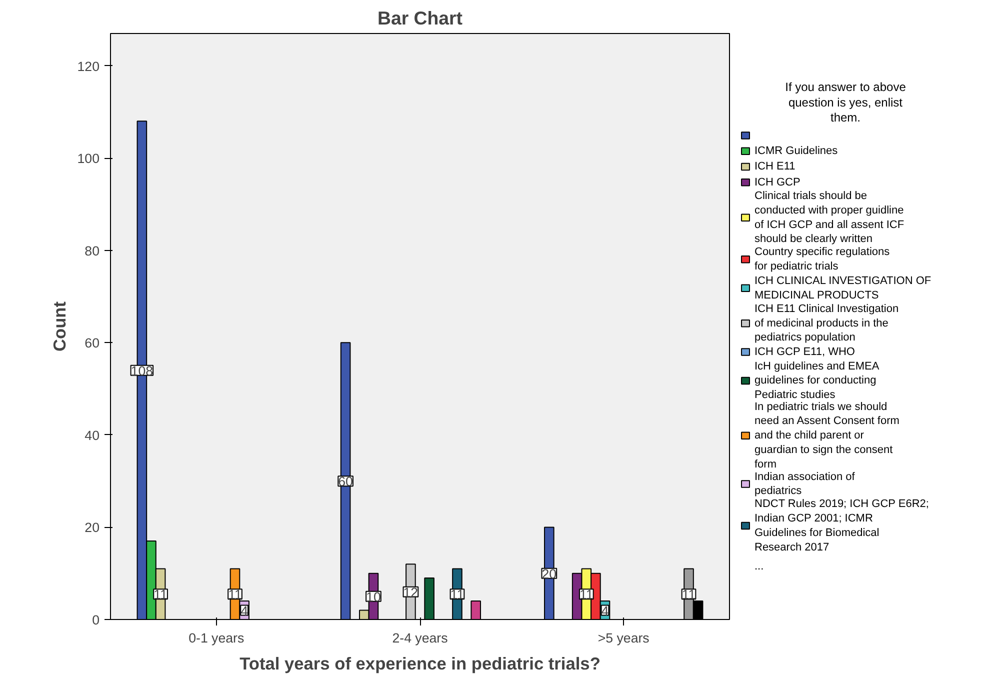 This screenshot has height=694, width=1000. Describe the element at coordinates (777, 182) in the screenshot. I see `legend-label: ICH GCP` at that location.